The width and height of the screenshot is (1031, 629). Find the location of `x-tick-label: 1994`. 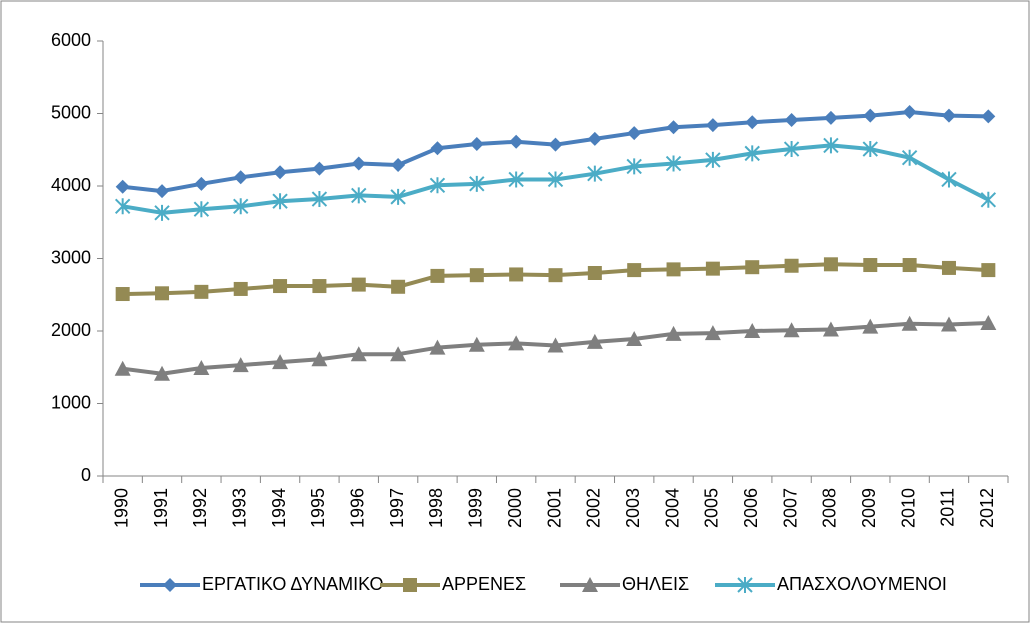

x-tick-label: 1994 is located at coordinates (279, 508).